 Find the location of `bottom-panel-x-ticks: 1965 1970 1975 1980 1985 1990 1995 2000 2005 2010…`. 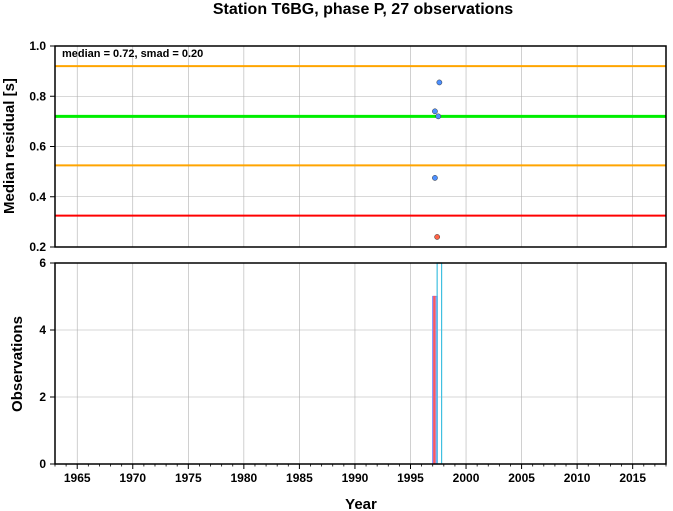

bottom-panel-x-ticks: 1965 1970 1975 1980 1985 1990 1995 2000 2005 2010… is located at coordinates (360, 474).